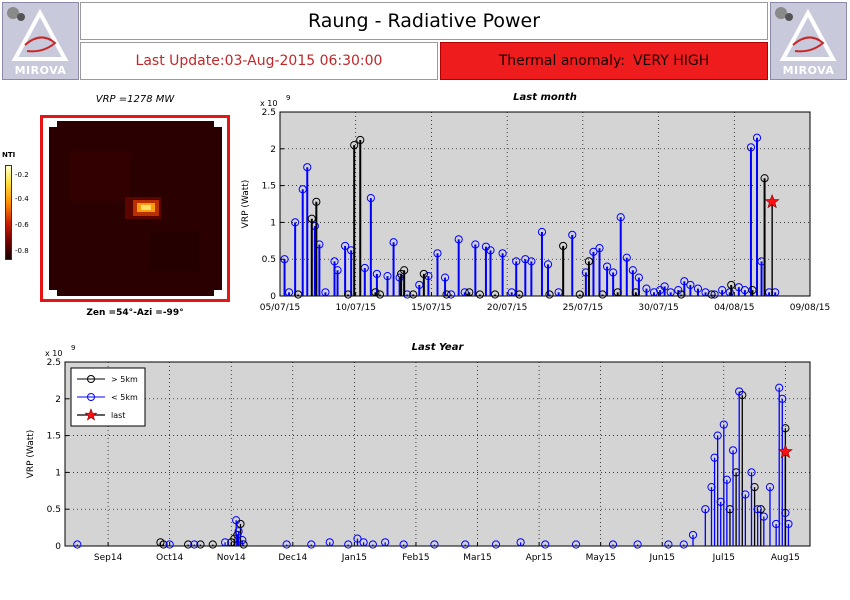  What do you see at coordinates (124, 379) in the screenshot?
I see `legend-label: > 5km` at bounding box center [124, 379].